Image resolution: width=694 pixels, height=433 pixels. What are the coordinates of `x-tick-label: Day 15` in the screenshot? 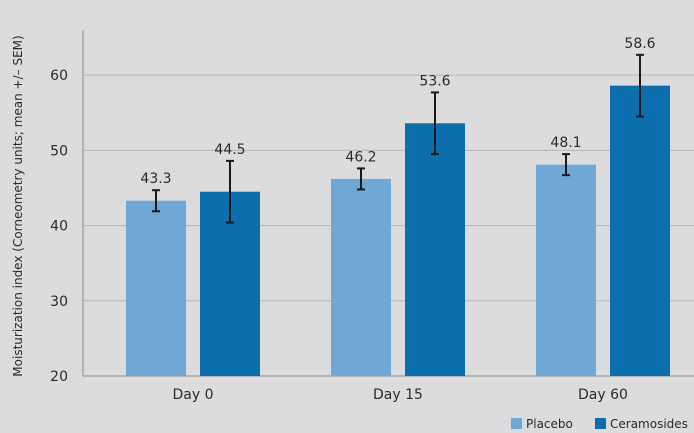 It's located at (398, 395).